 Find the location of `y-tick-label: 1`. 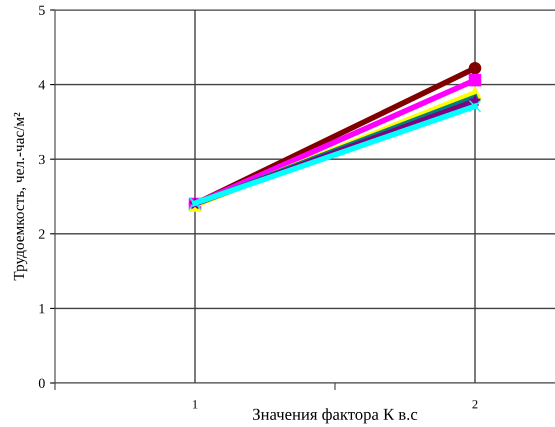

y-tick-label: 1 is located at coordinates (42, 309).